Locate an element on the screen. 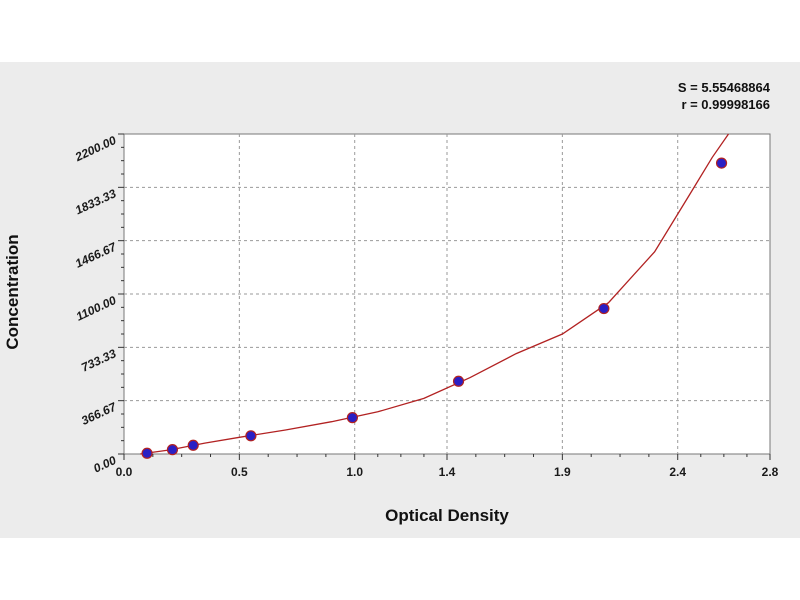  s-statistic: S = 5.55468864 is located at coordinates (723, 87).